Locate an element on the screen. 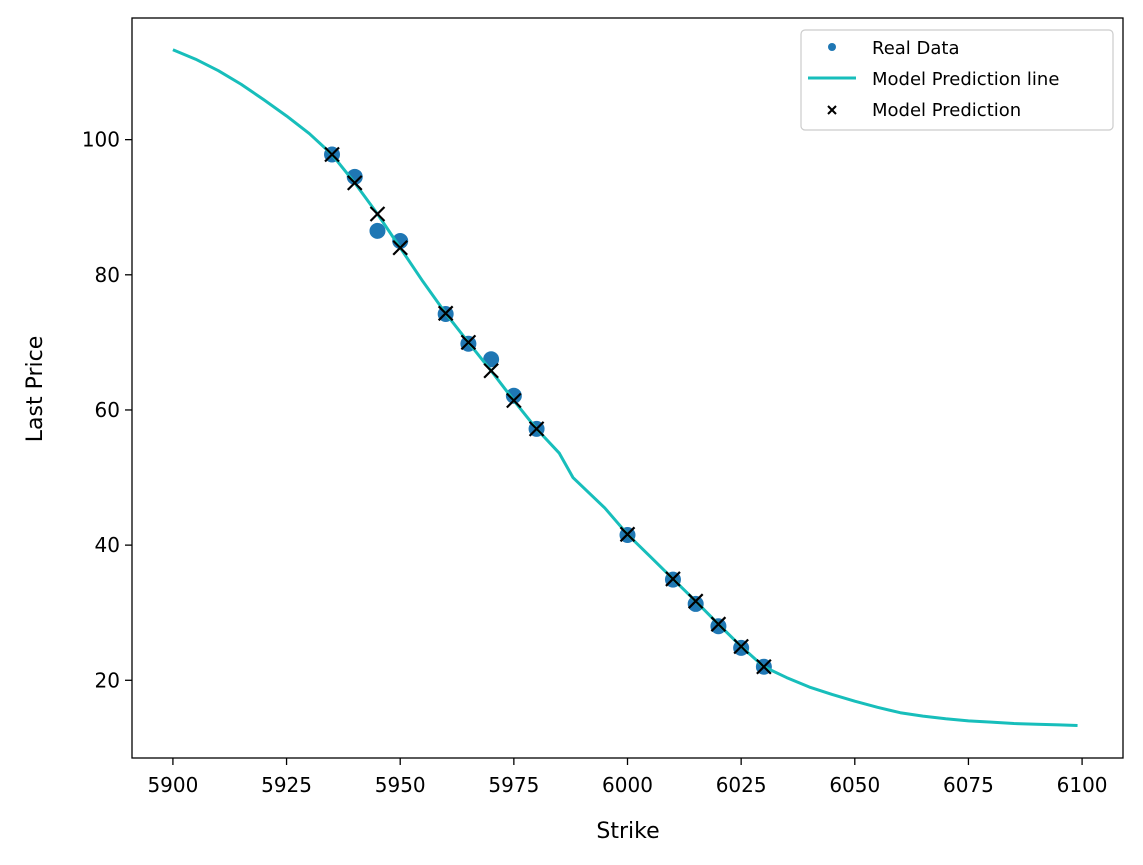 Image resolution: width=1143 pixels, height=865 pixels. x-tick-label: 6075 is located at coordinates (968, 785).